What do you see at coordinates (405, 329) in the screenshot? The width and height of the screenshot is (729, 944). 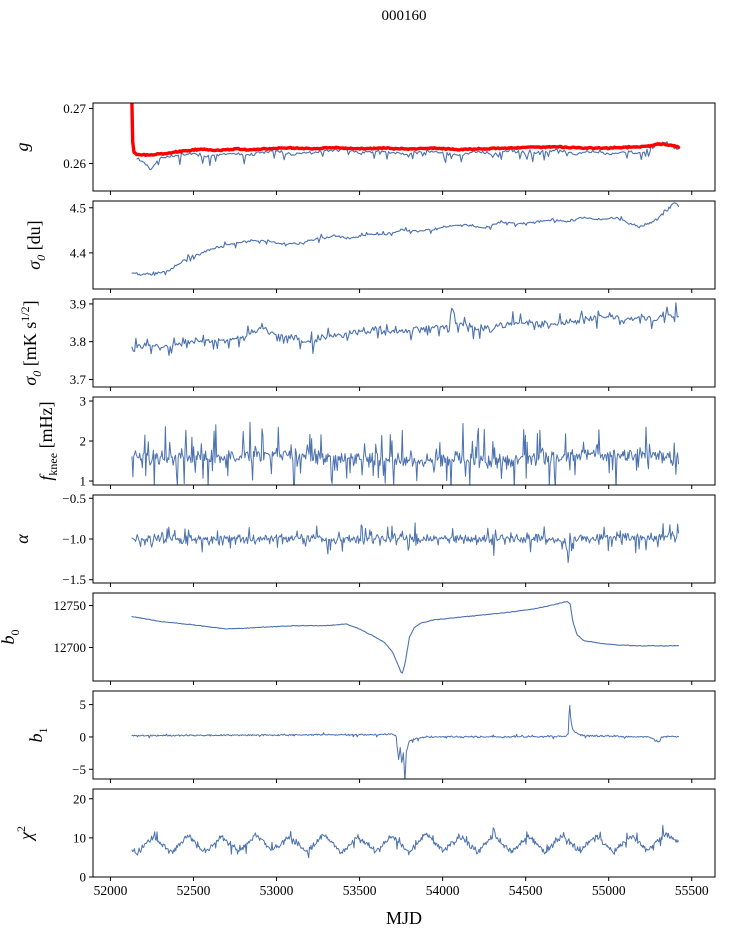 I see `series-sigma0-mK` at bounding box center [405, 329].